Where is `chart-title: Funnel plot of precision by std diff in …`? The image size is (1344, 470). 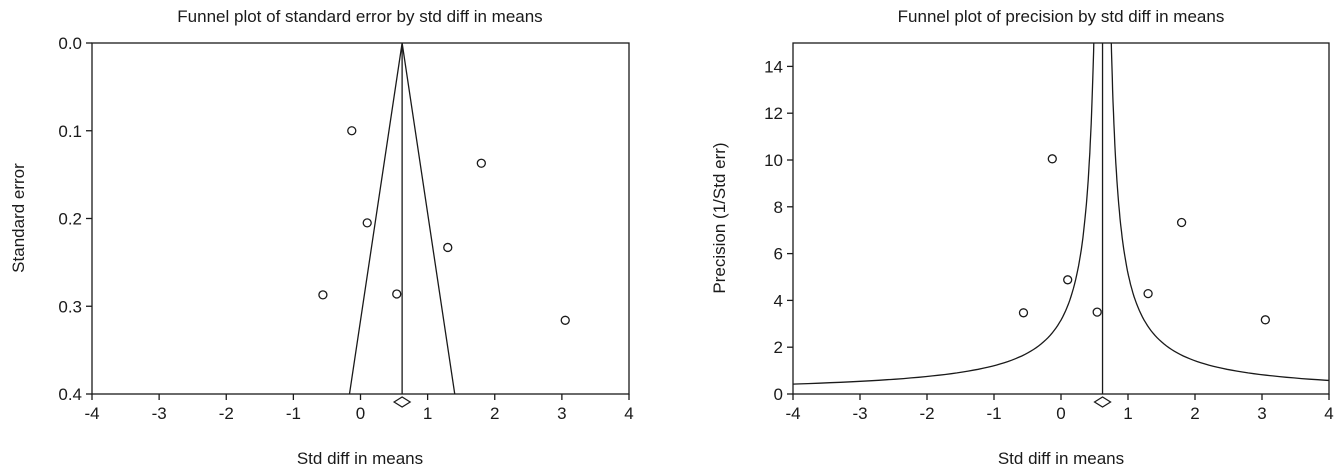
chart-title: Funnel plot of precision by std diff in … is located at coordinates (1061, 16).